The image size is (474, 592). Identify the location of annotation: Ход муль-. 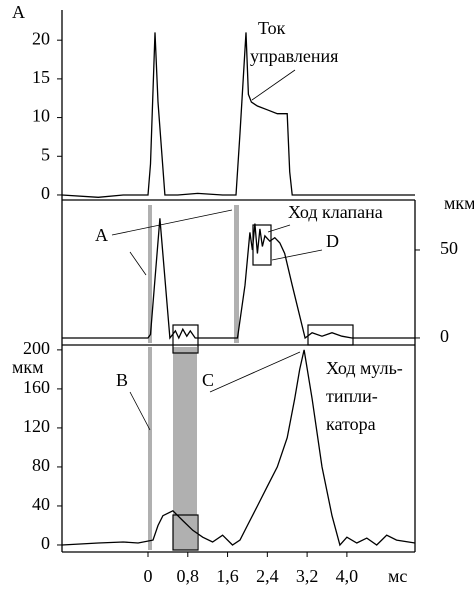
(364, 368).